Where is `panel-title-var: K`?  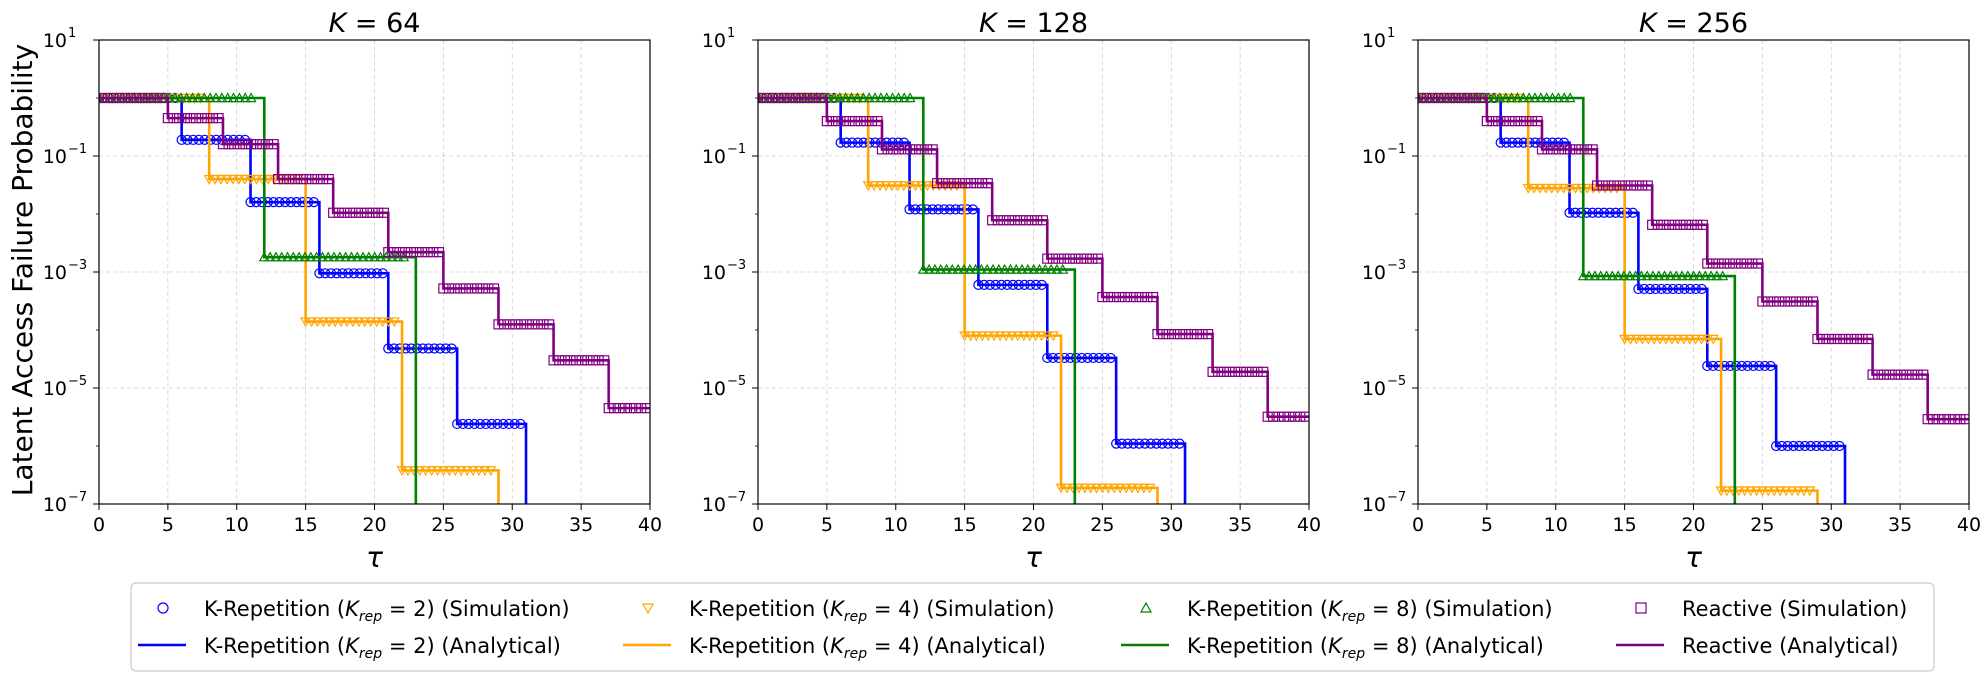 panel-title-var: K is located at coordinates (989, 23).